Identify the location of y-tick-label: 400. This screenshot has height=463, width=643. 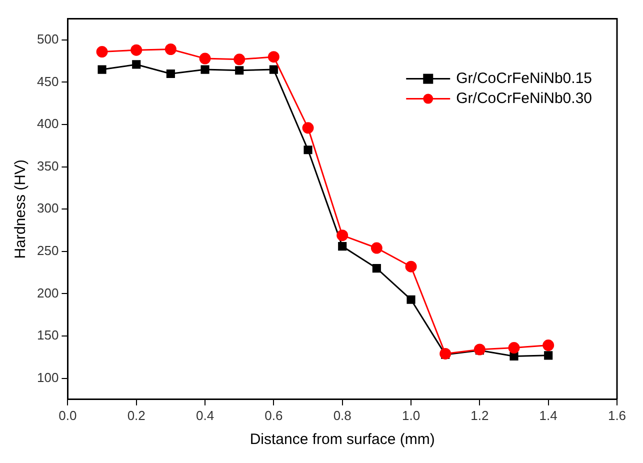
(47, 124).